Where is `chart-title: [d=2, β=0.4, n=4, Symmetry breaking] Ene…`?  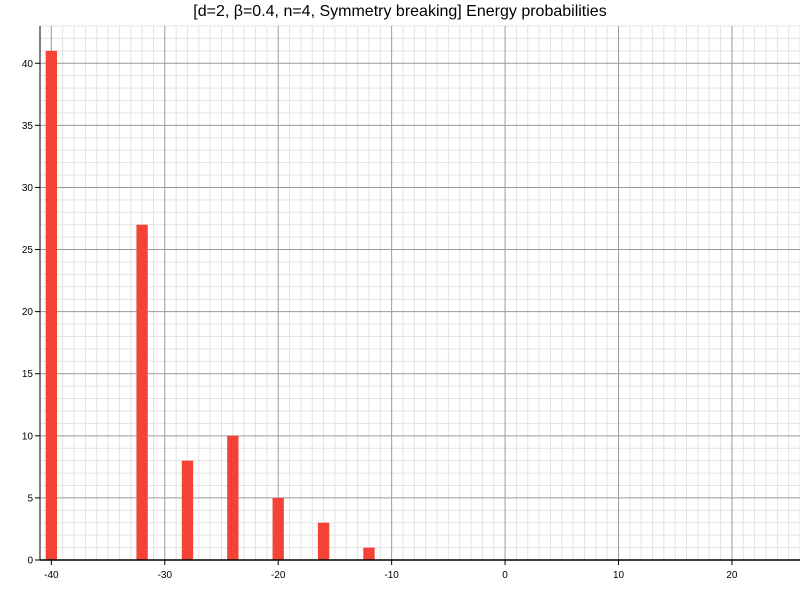 chart-title: [d=2, β=0.4, n=4, Symmetry breaking] Ene… is located at coordinates (400, 11).